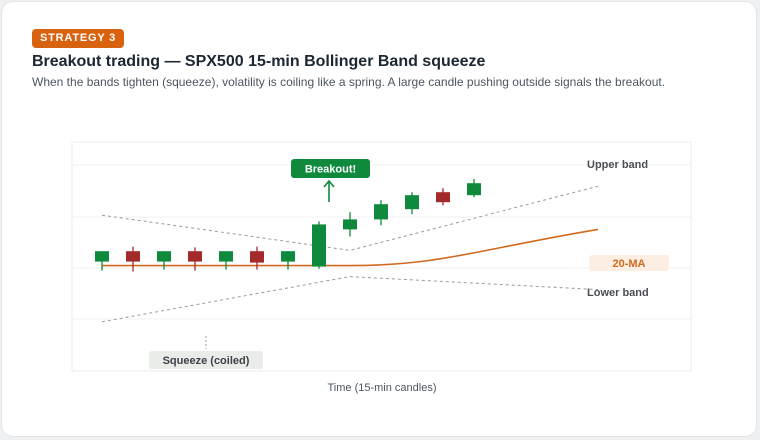 This screenshot has height=440, width=760. I want to click on lower-band-line, so click(350, 299).